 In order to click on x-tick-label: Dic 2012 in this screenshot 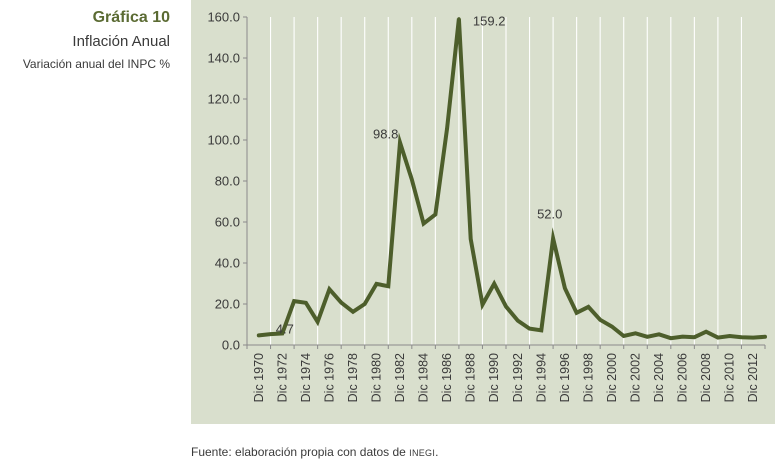, I will do `click(753, 377)`.